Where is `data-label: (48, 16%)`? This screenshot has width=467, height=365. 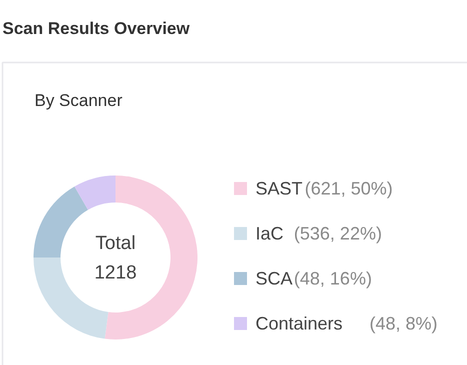 data-label: (48, 16%) is located at coordinates (333, 278).